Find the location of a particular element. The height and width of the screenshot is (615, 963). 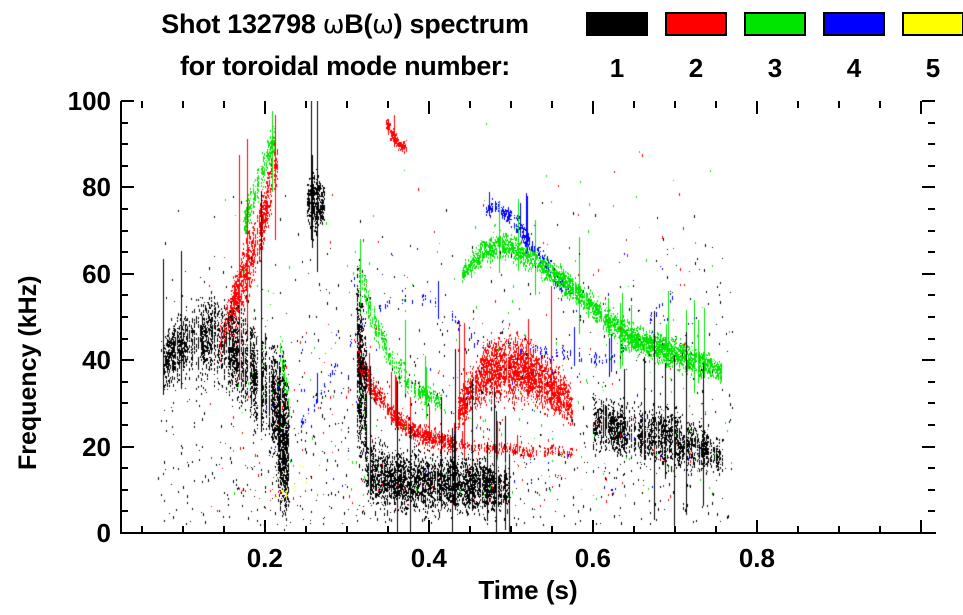

x-tick-0.1 is located at coordinates (183, 529).